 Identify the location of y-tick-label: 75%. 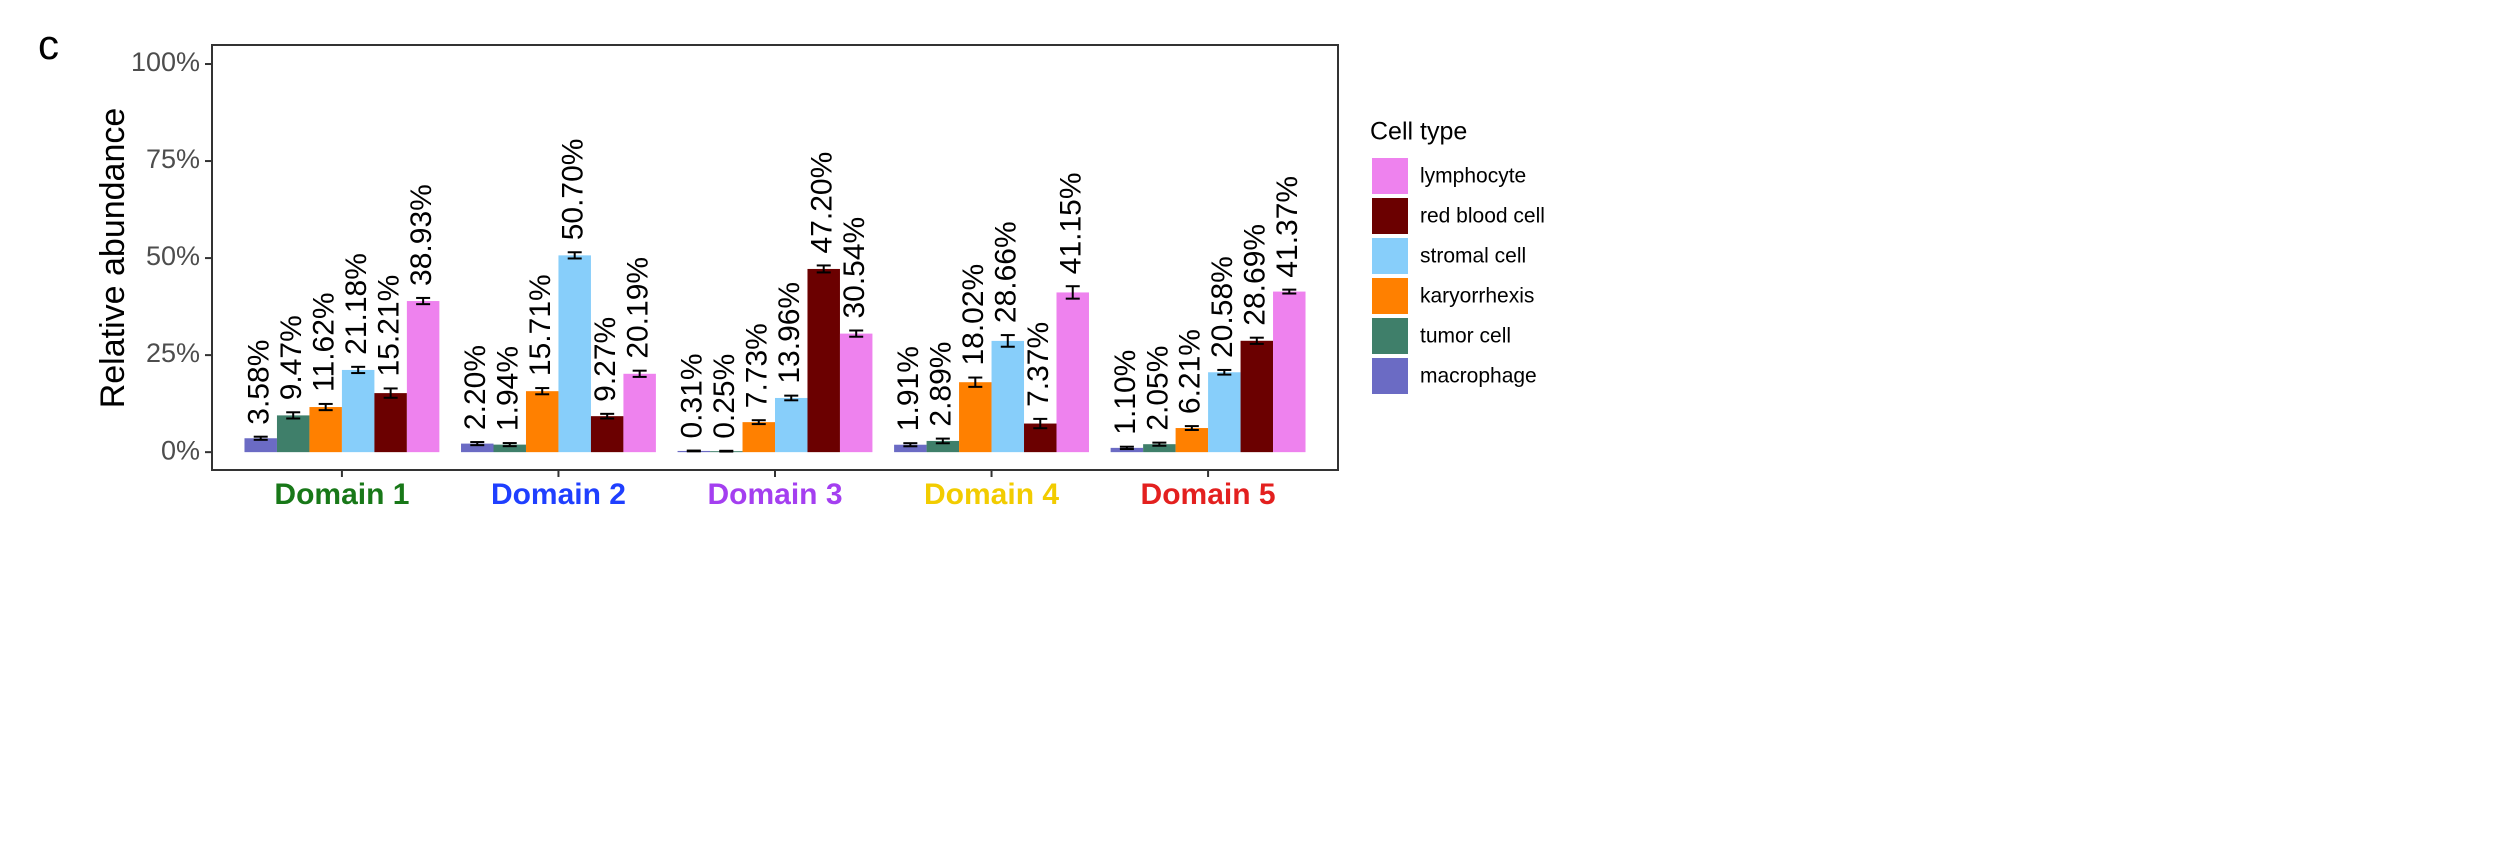
(173, 159).